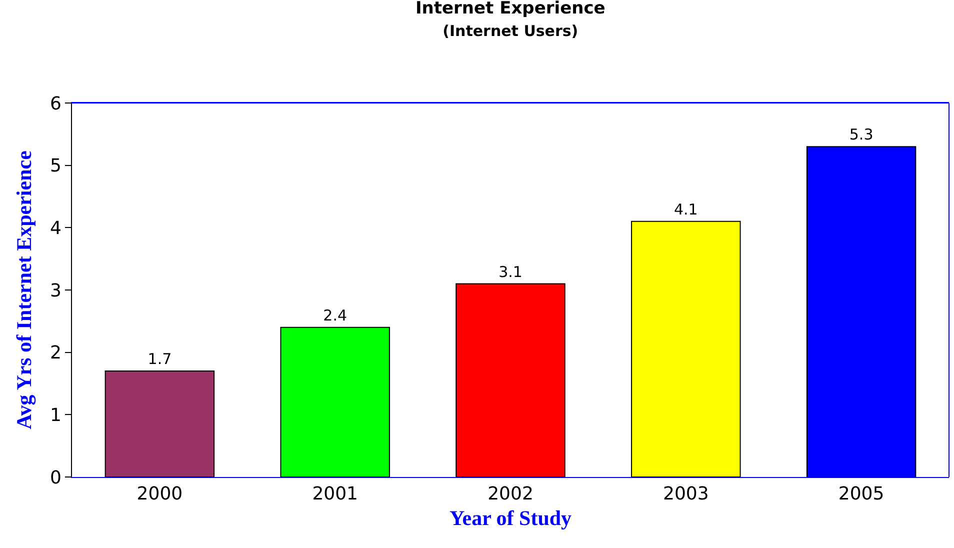 The height and width of the screenshot is (548, 954). Describe the element at coordinates (56, 353) in the screenshot. I see `y-tick-label: 2` at that location.